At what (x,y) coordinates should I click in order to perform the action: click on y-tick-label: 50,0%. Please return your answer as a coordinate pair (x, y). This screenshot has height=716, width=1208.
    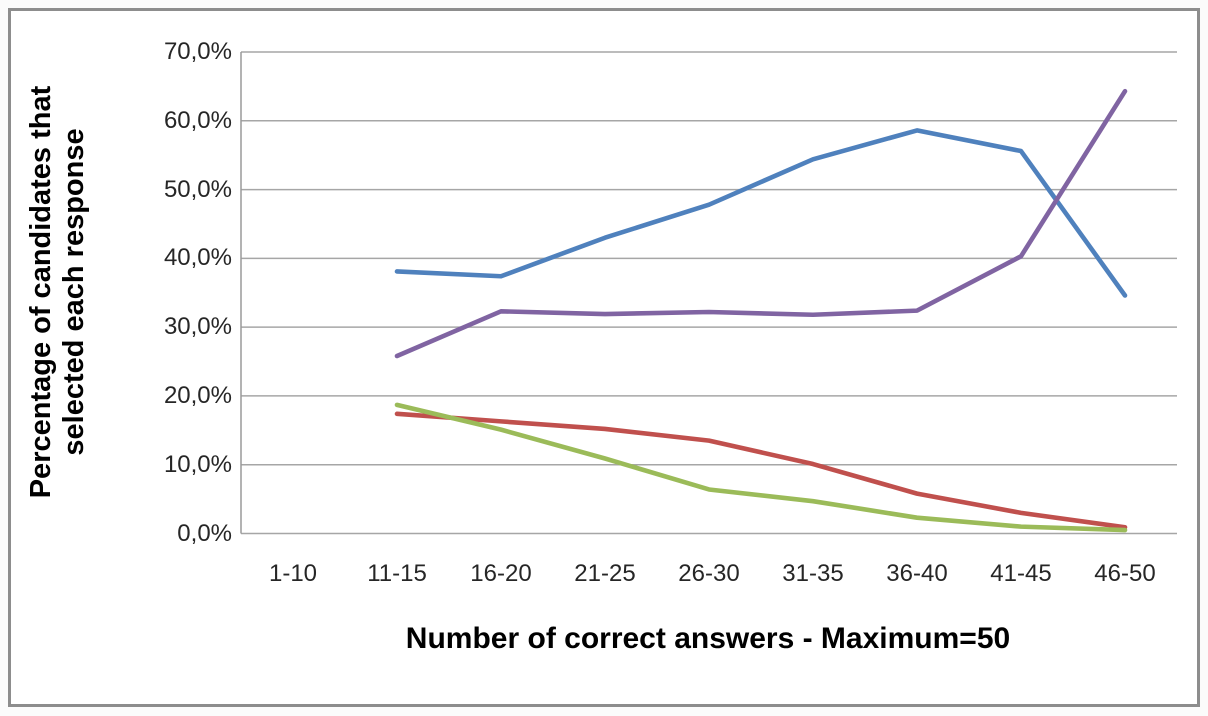
    Looking at the image, I should click on (197, 189).